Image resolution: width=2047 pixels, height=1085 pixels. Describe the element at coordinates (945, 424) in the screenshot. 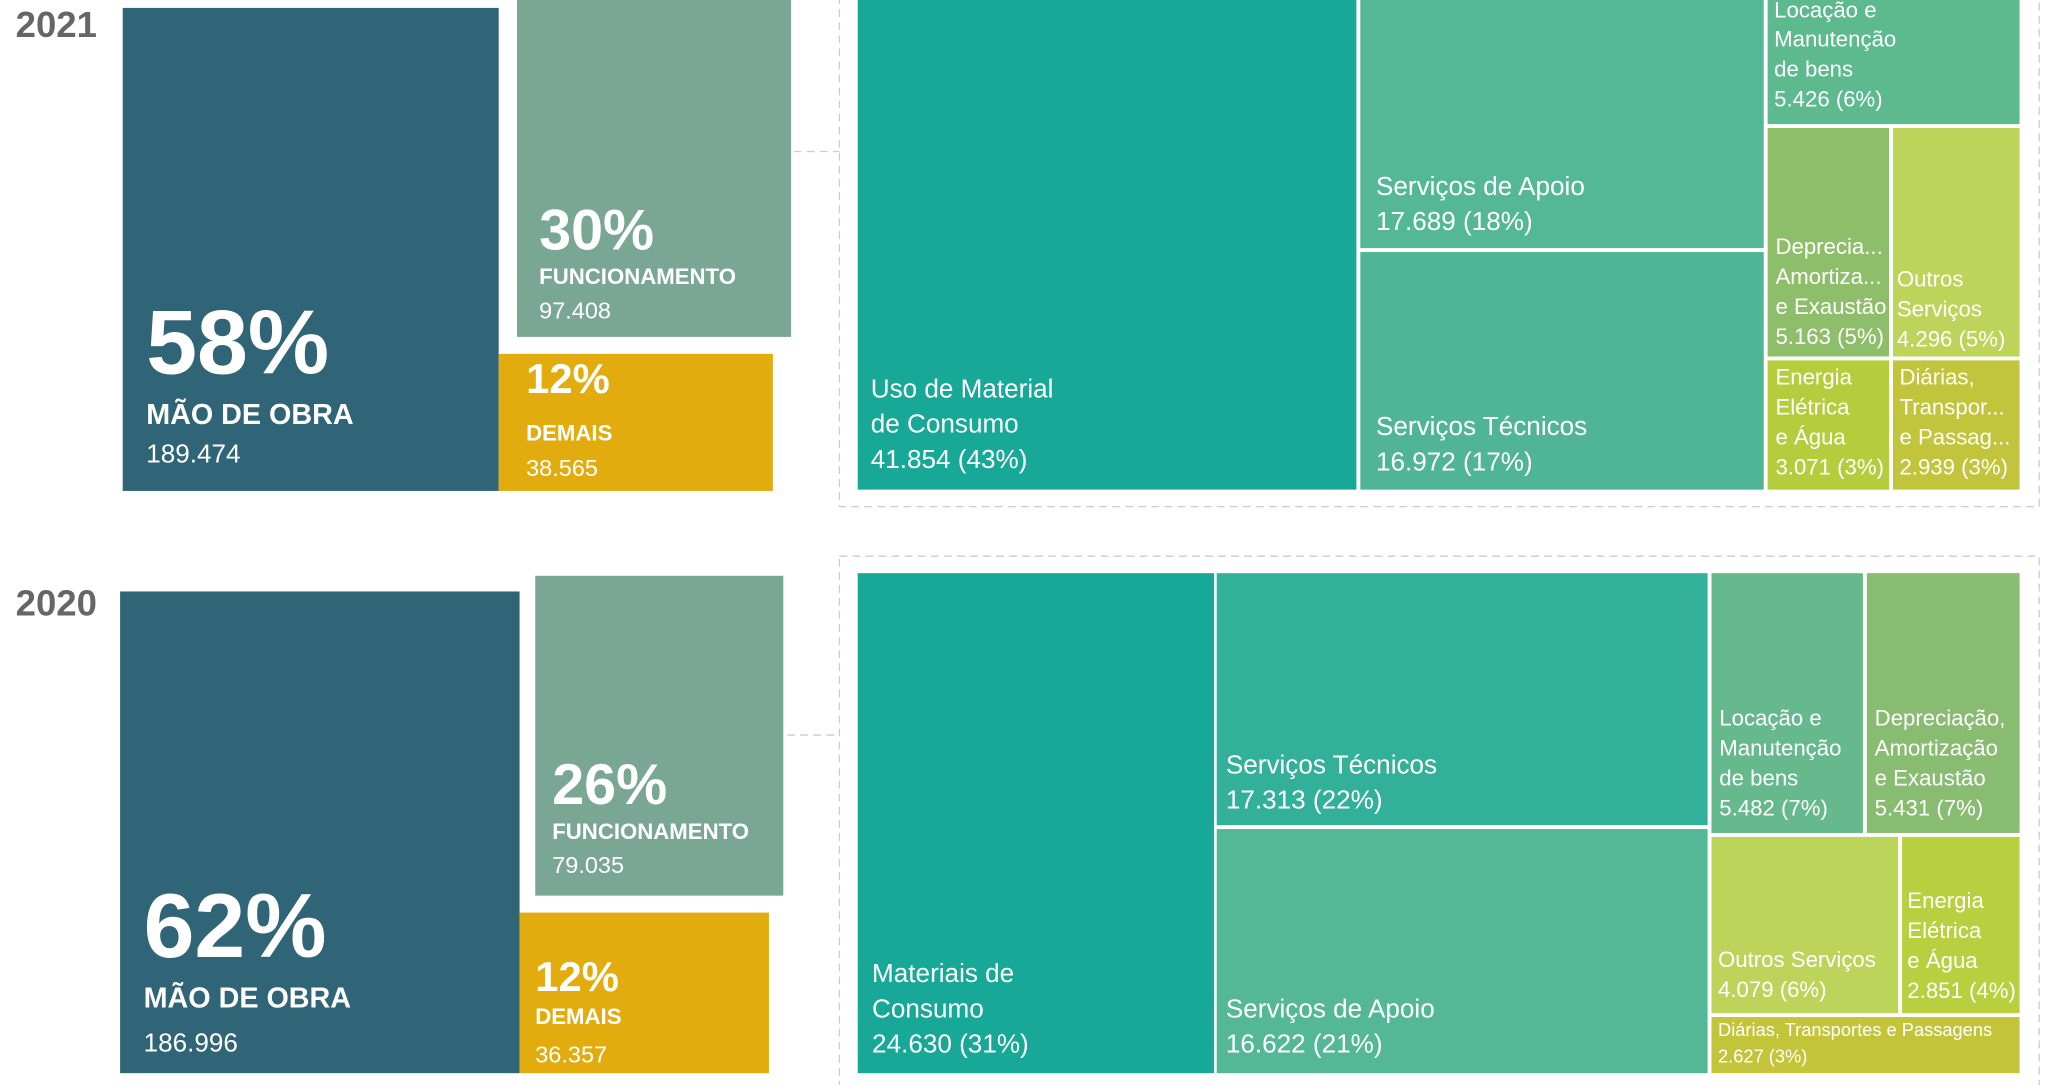

I see `detail-name: de Consumo` at that location.